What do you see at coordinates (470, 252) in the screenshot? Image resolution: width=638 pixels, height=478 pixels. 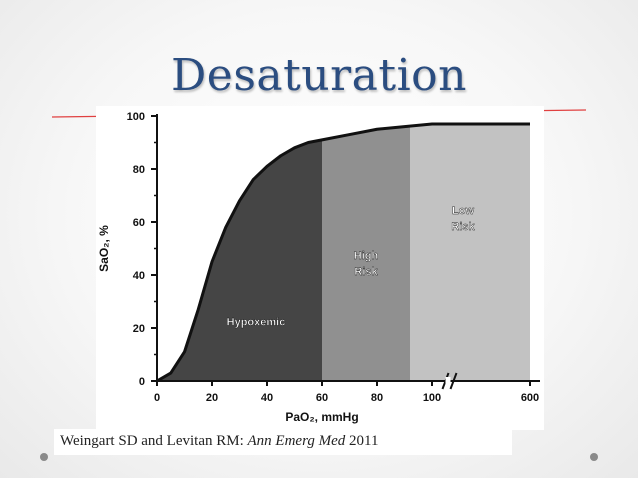 I see `low-risk-region` at bounding box center [470, 252].